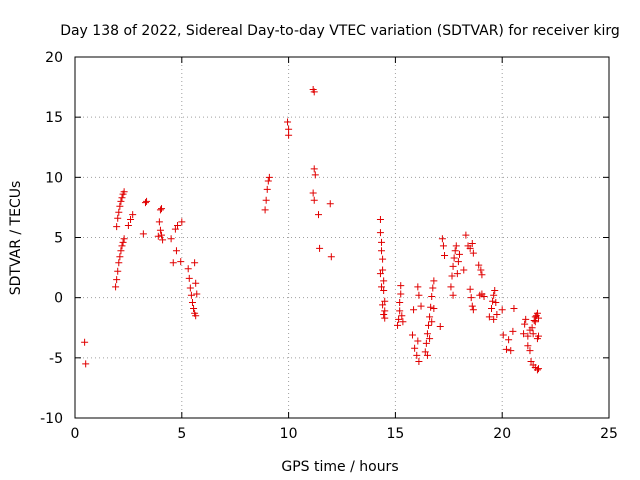 Image resolution: width=640 pixels, height=480 pixels. Describe the element at coordinates (54, 118) in the screenshot. I see `y-tick-label: 15` at that location.